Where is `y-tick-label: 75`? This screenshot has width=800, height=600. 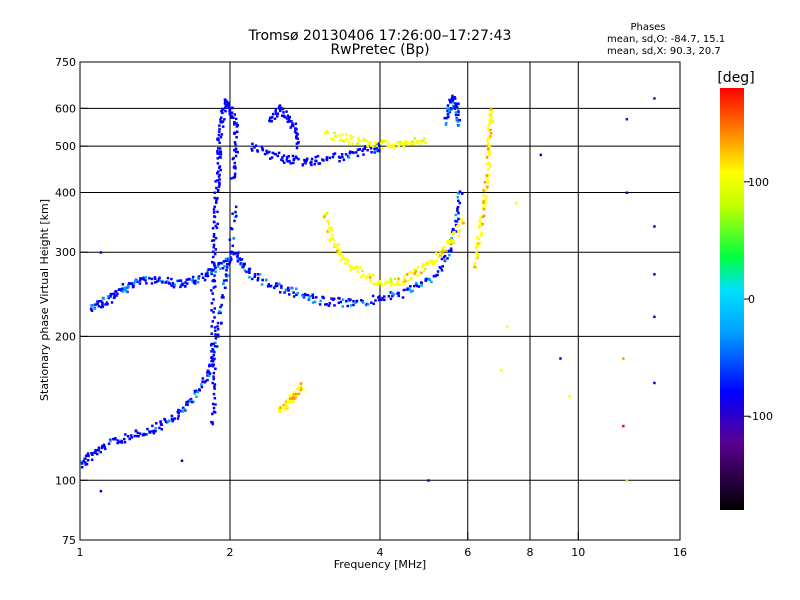
y-tick-label: 75 is located at coordinates (69, 540).